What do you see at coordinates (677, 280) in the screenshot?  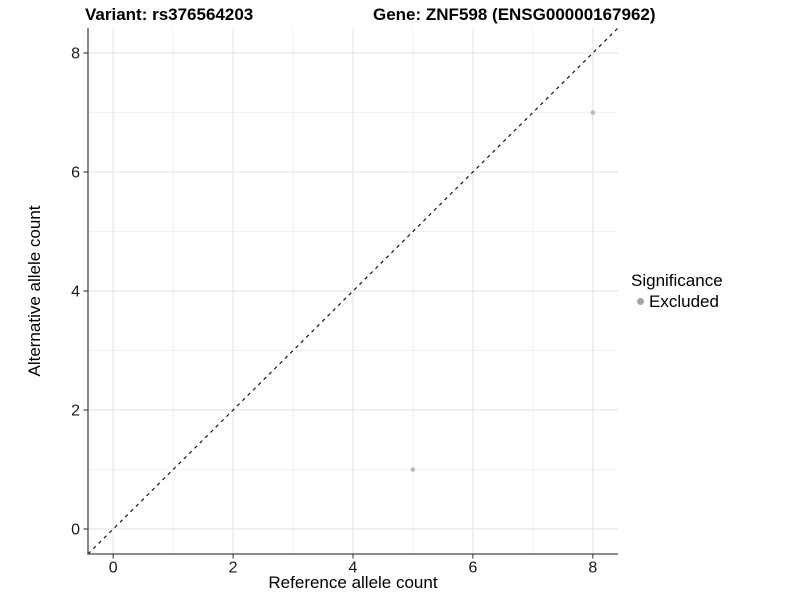 I see `legend-title: Significance` at bounding box center [677, 280].